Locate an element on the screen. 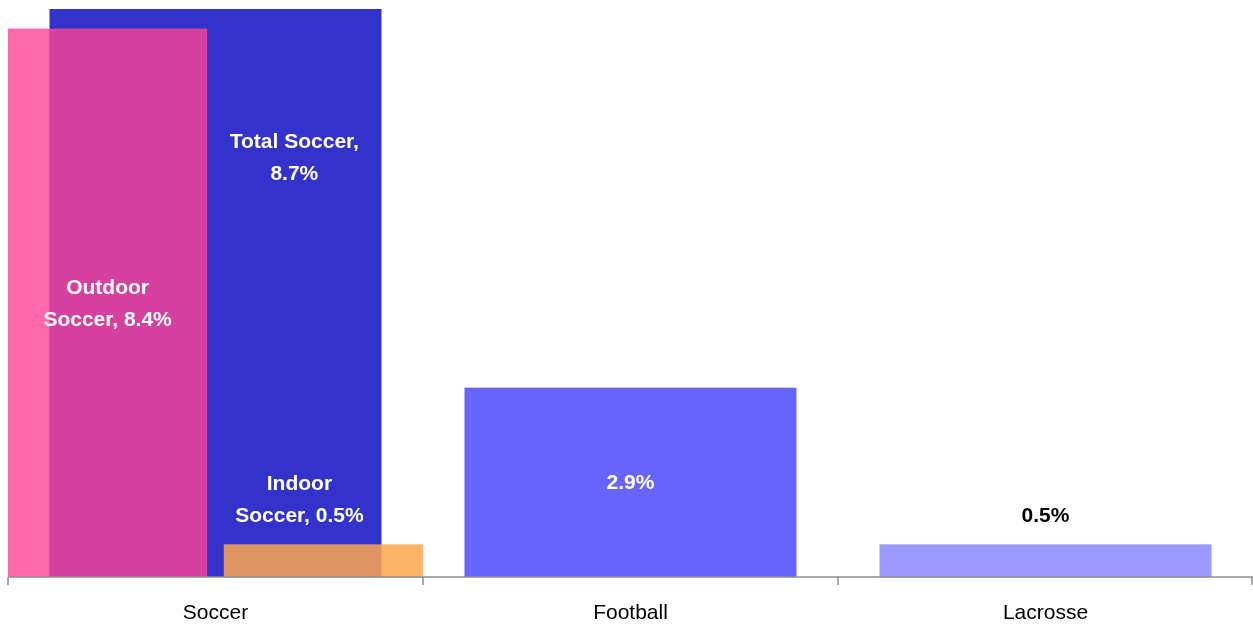  x-tick-label: Soccer is located at coordinates (215, 611).